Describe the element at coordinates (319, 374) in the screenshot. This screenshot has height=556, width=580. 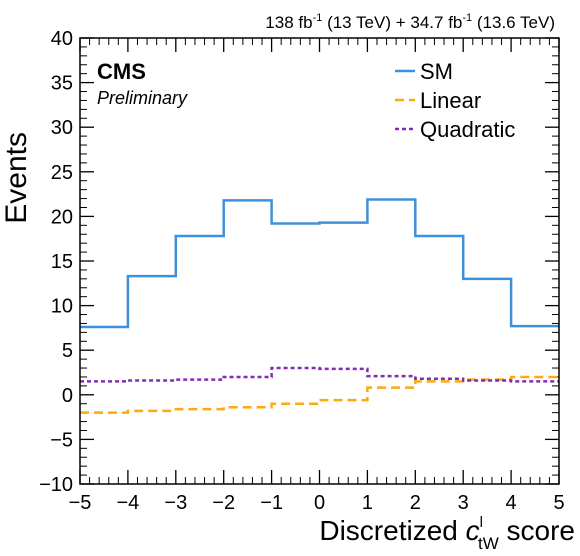
I see `series-line-quadratic` at that location.